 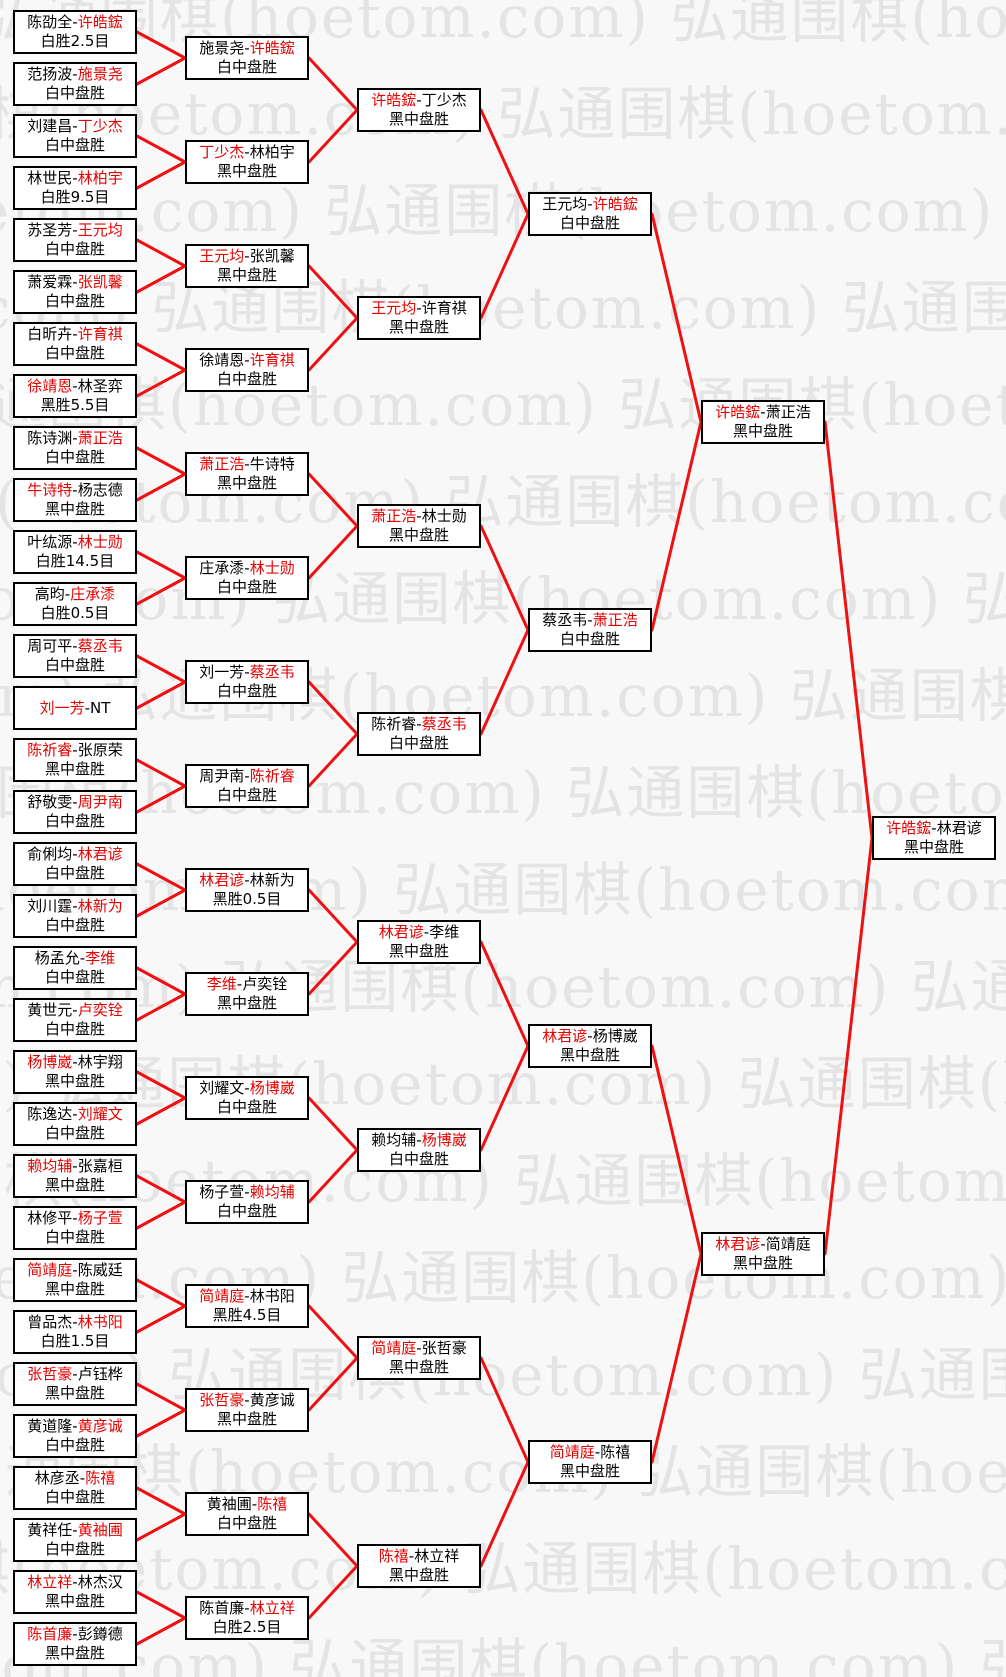 I want to click on match-players: 王元均-许育祺, so click(x=419, y=308).